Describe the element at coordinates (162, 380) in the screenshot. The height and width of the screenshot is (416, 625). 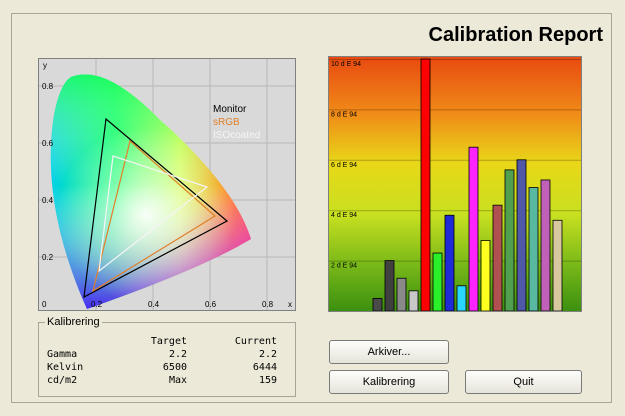
I see `table-row: cd/m2 Max 159` at that location.